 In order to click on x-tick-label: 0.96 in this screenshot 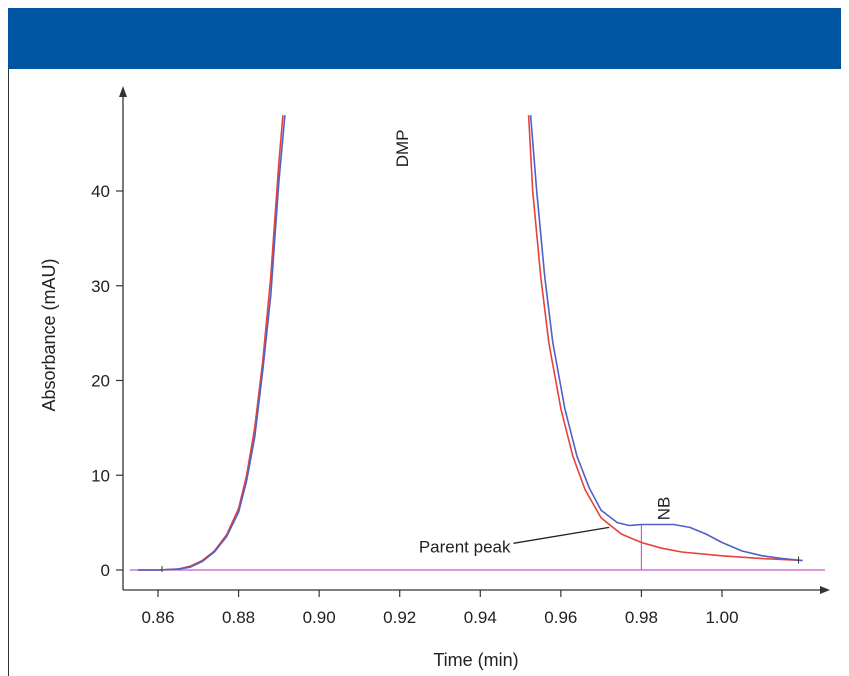, I will do `click(560, 617)`.